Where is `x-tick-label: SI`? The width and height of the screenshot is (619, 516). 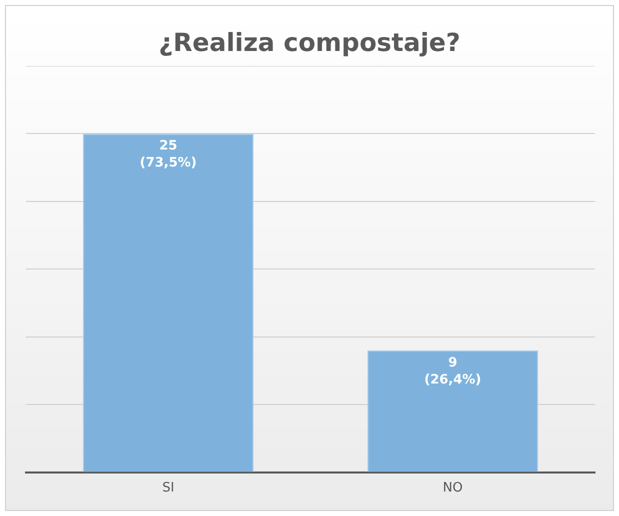 x-tick-label: SI is located at coordinates (168, 488).